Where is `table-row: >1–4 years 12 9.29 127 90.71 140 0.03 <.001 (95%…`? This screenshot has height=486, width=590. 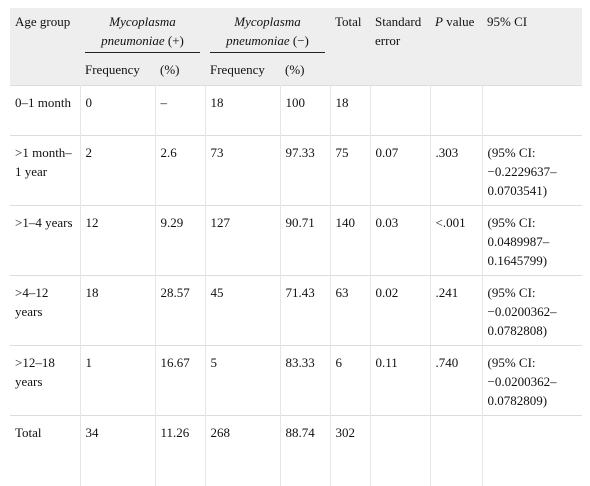
table-row: >1–4 years 12 9.29 127 90.71 140 0.03 <.001 (95%… is located at coordinates (296, 240).